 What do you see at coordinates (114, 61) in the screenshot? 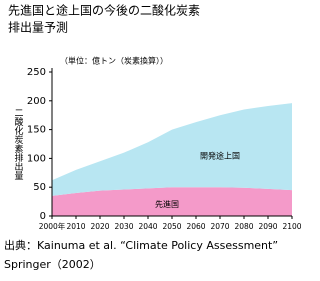
I see `unit-label: （単位：億トン（炭素換算））` at bounding box center [114, 61].